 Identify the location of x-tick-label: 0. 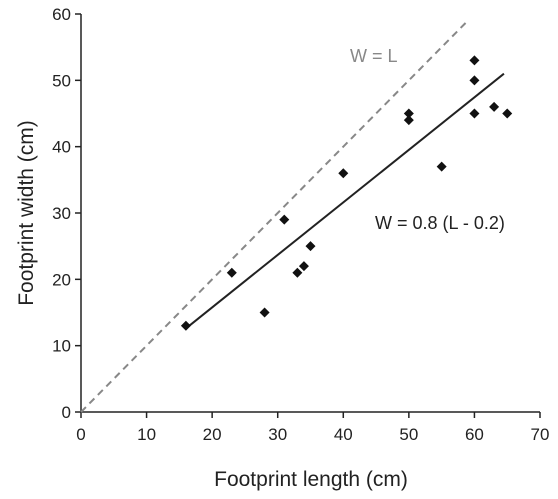
(80, 434).